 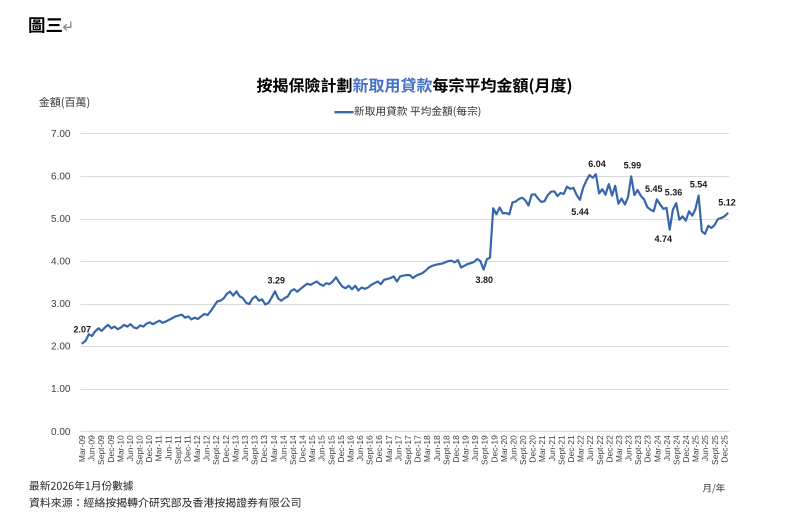 I want to click on svg-text: Dec-24, so click(x=686, y=449).